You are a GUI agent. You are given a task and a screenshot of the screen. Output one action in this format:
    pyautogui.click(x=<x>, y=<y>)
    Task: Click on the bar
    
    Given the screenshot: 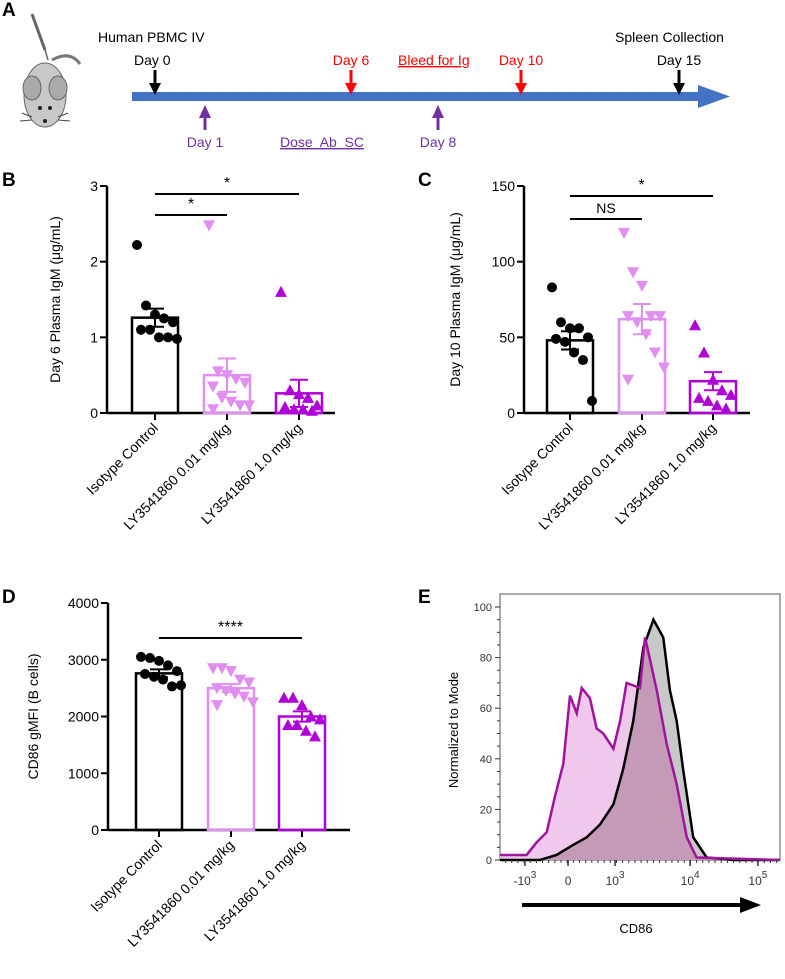 What is the action you would take?
    pyautogui.click(x=231, y=759)
    